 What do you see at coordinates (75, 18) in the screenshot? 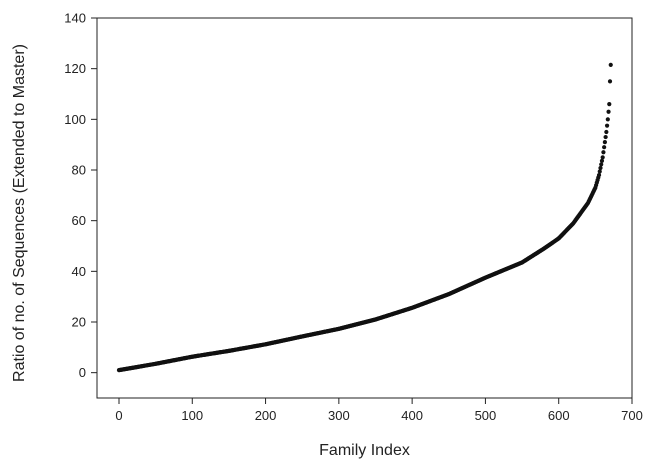
I see `y-tick-label: 140` at bounding box center [75, 18].